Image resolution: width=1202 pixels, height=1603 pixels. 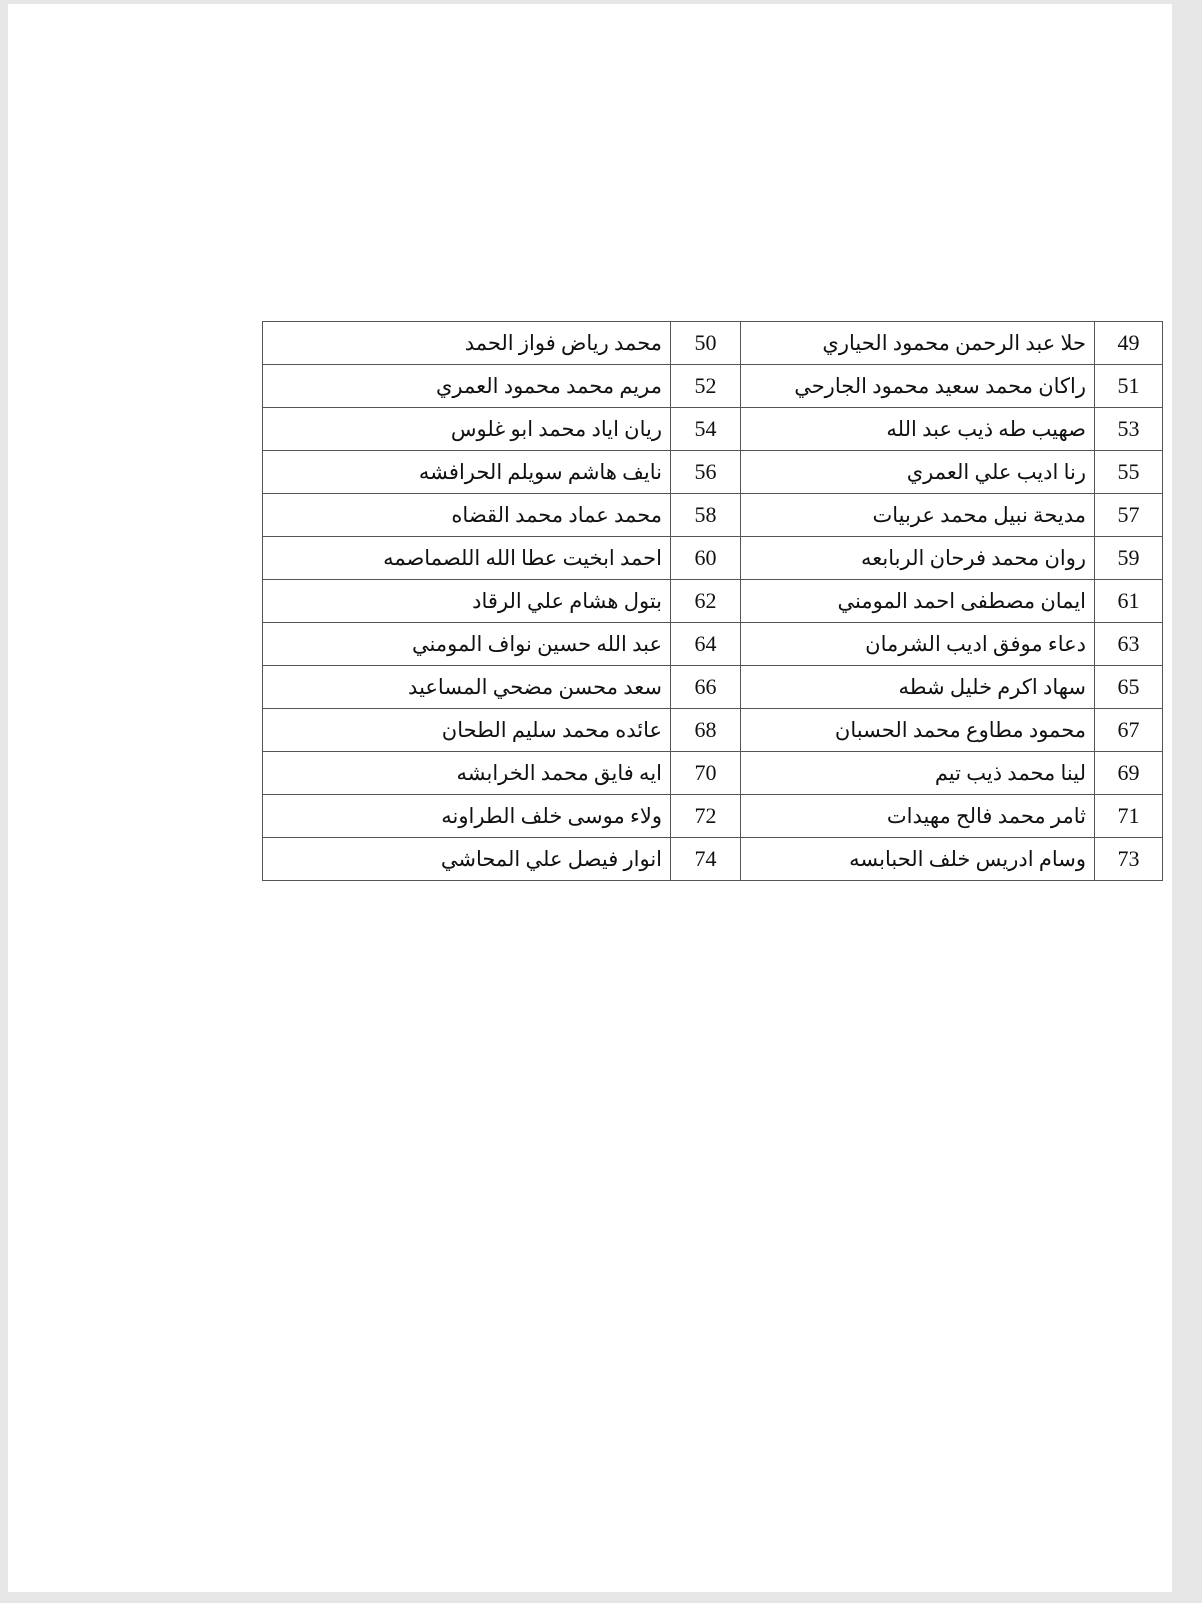 I want to click on row-number: 53, so click(x=1128, y=429).